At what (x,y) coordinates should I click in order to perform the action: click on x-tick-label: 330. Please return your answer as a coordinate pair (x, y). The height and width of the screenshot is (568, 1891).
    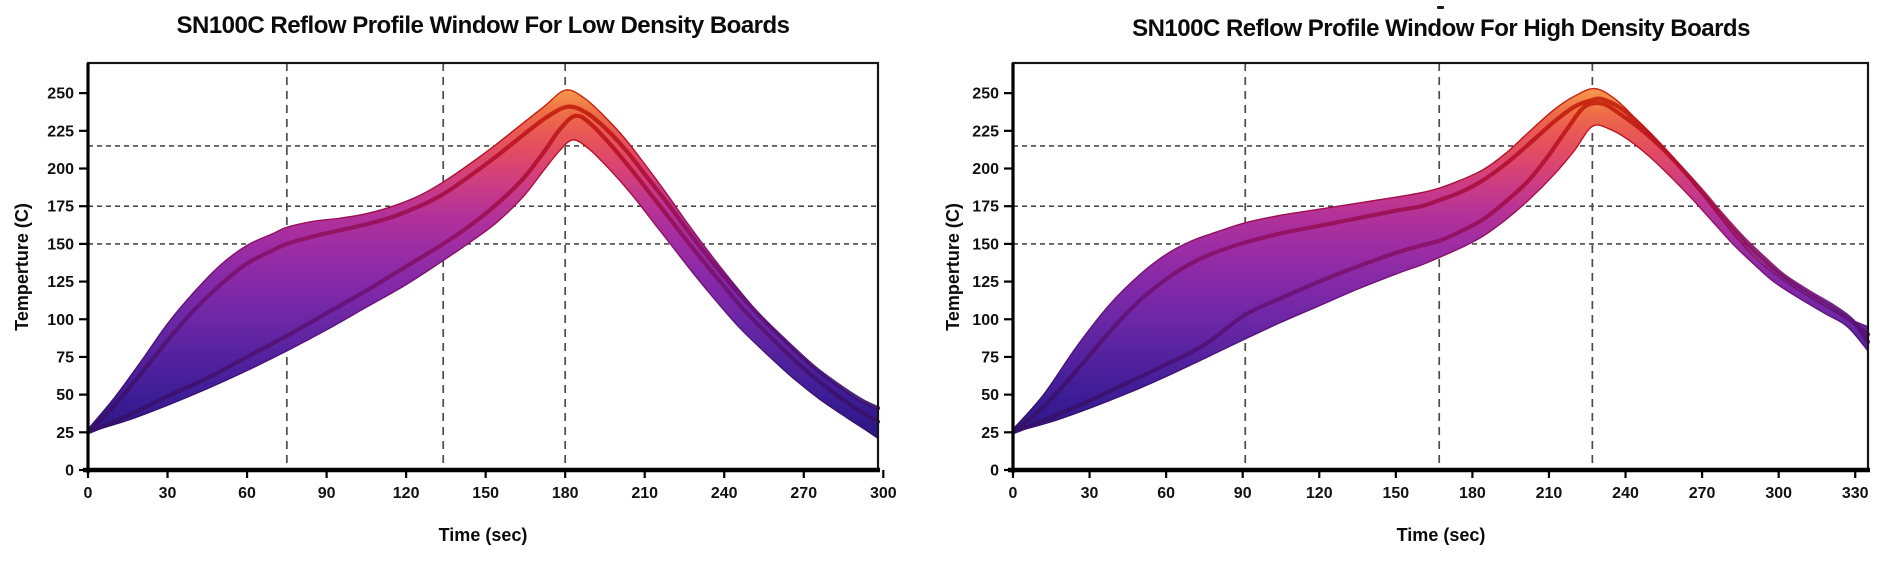
    Looking at the image, I should click on (1855, 493).